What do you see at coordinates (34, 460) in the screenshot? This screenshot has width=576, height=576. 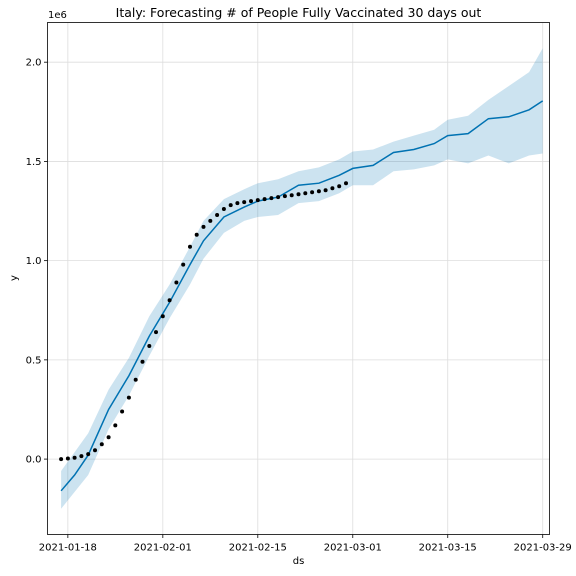 I see `y-tick-label: 0.0` at bounding box center [34, 460].